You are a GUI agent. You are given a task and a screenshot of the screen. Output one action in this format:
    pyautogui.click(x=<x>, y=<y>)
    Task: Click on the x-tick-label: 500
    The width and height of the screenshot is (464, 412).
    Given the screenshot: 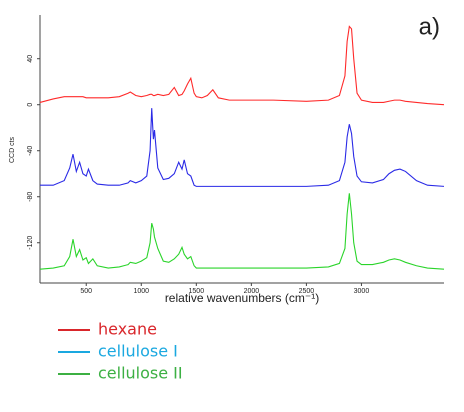 What is the action you would take?
    pyautogui.click(x=86, y=291)
    